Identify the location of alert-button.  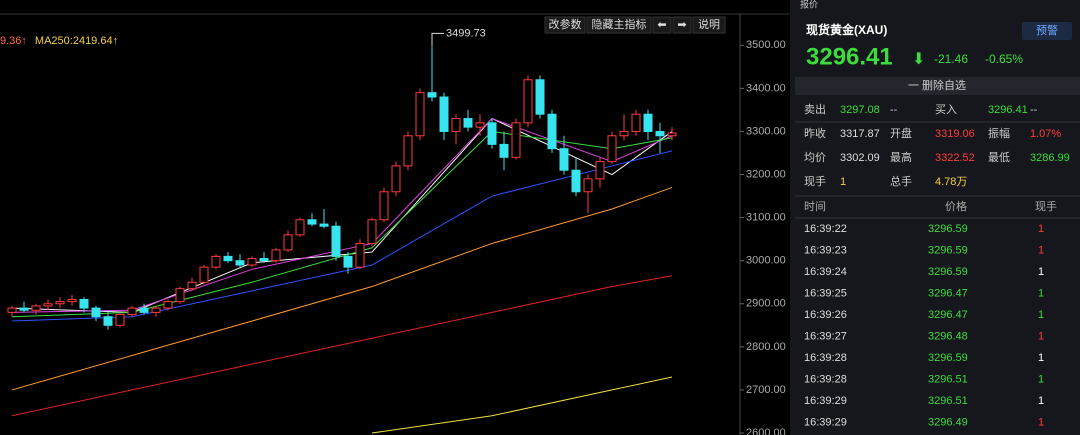
(1047, 31).